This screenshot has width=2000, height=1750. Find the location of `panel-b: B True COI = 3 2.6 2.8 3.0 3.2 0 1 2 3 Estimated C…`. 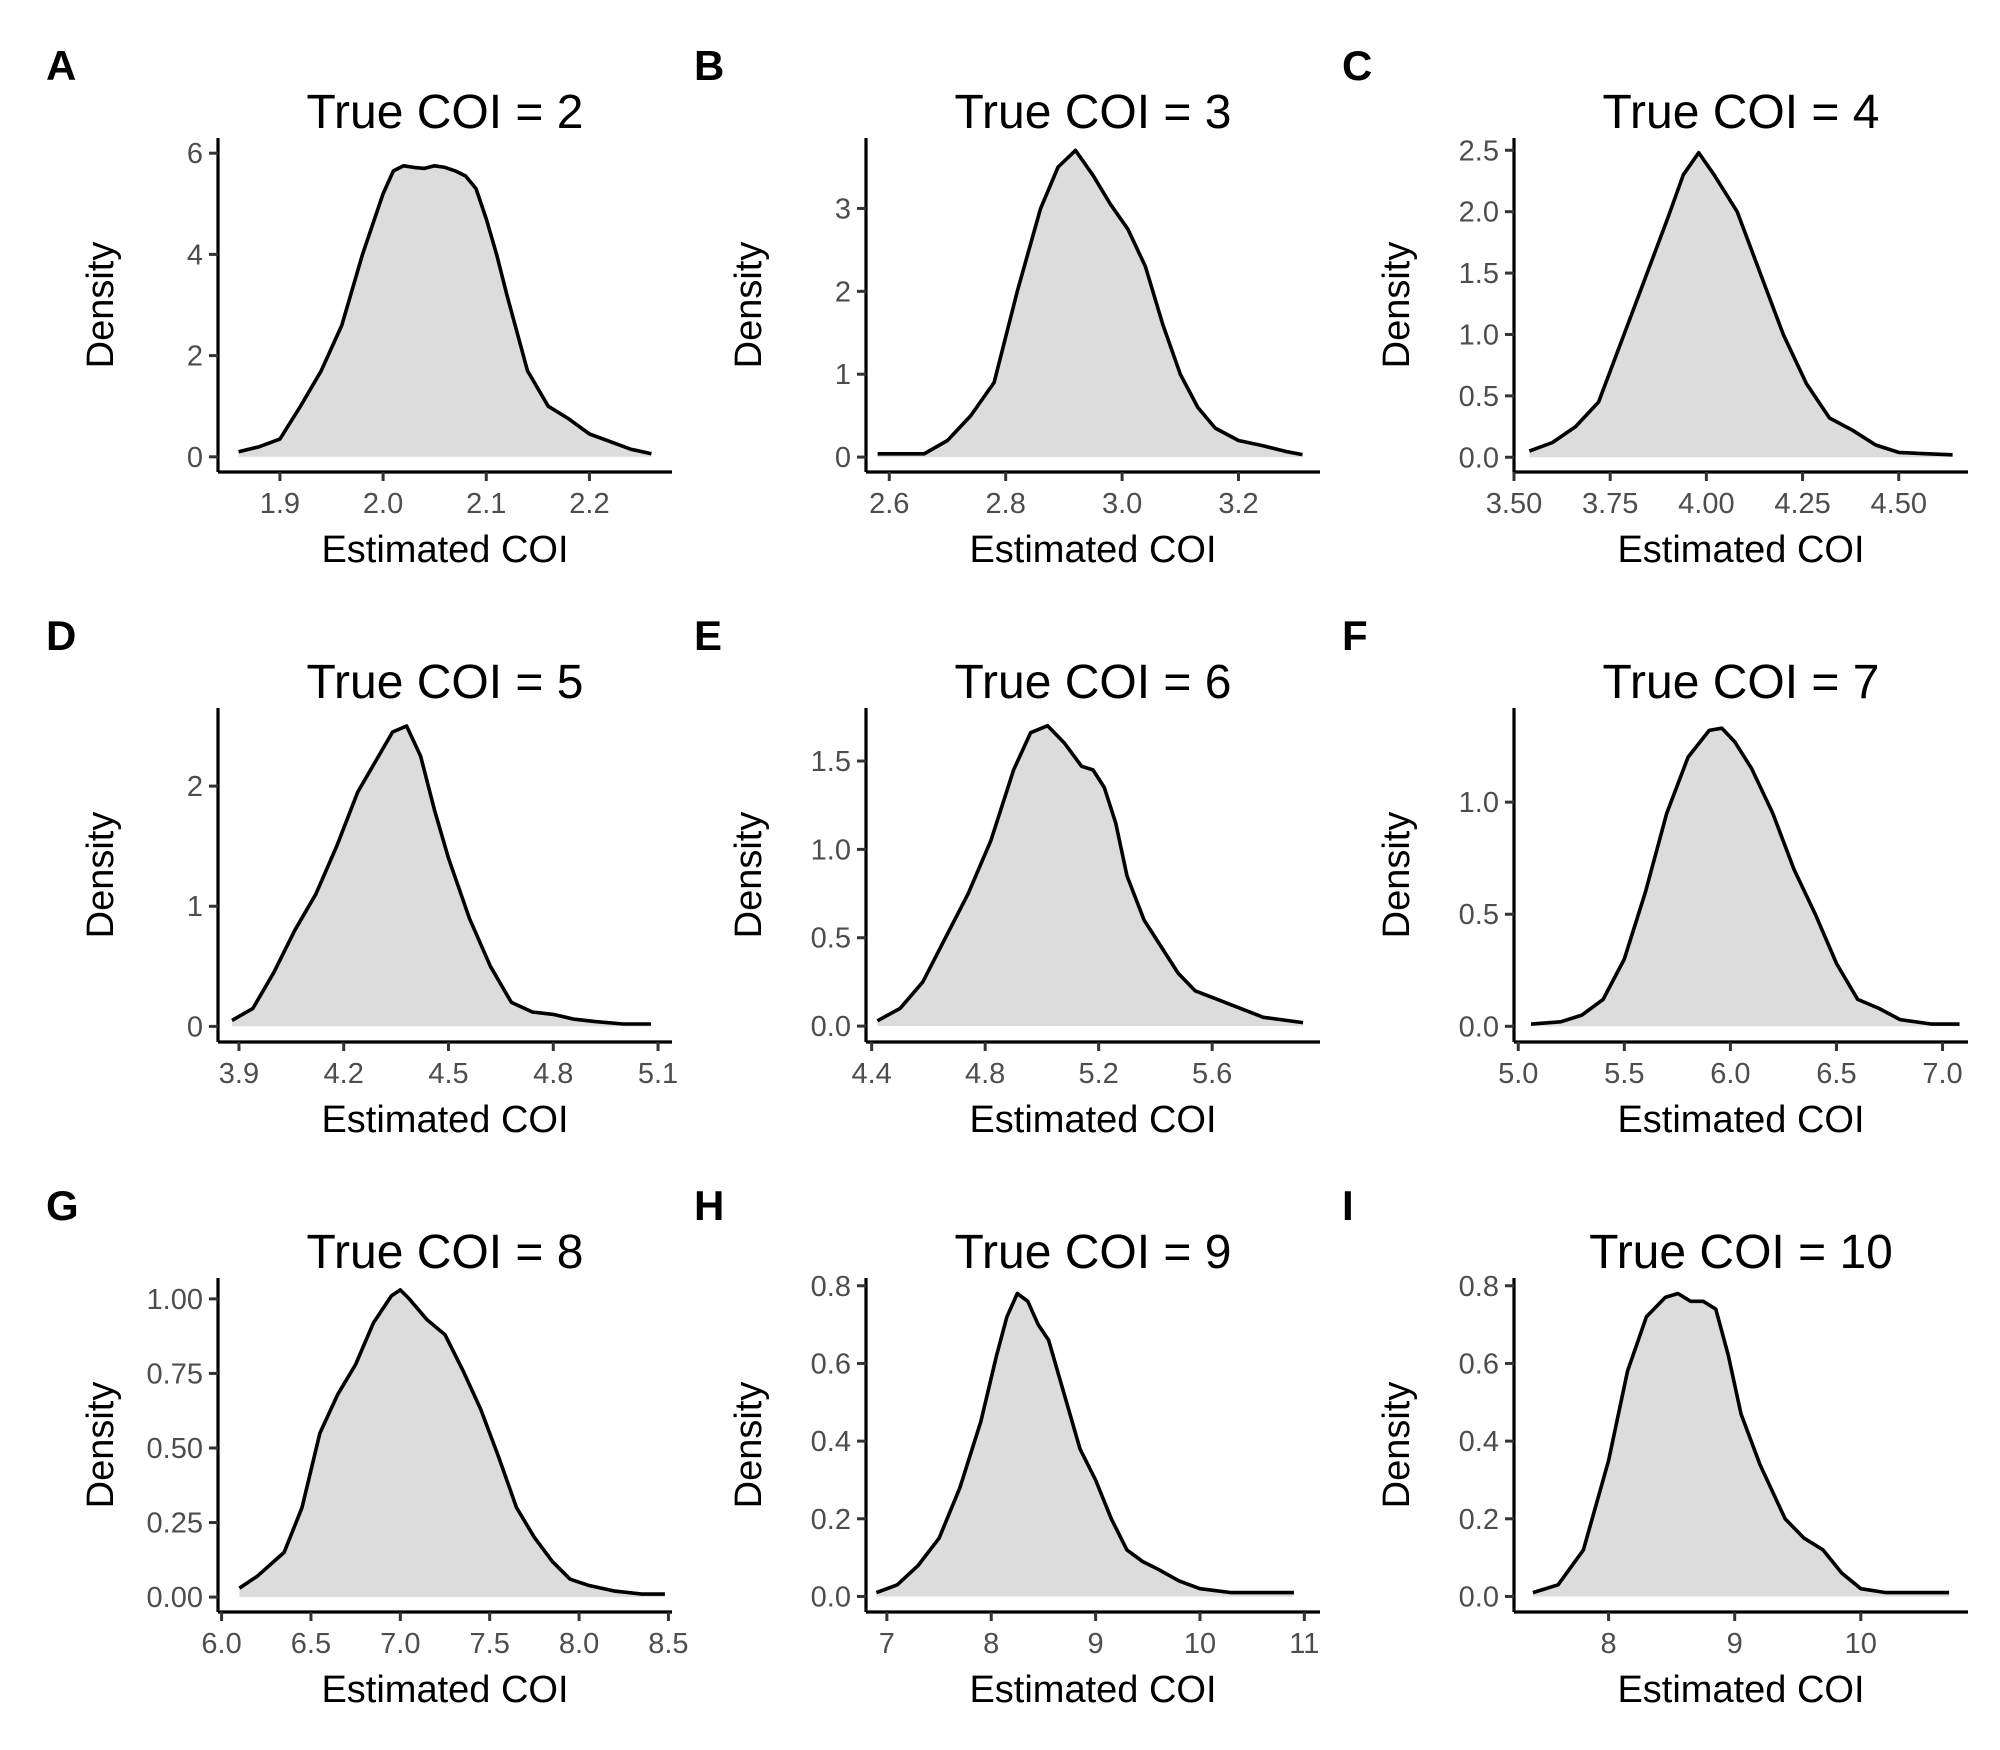

panel-b: B True COI = 3 2.6 2.8 3.0 3.2 0 1 2 3 Estimated C… is located at coordinates (1007, 306).